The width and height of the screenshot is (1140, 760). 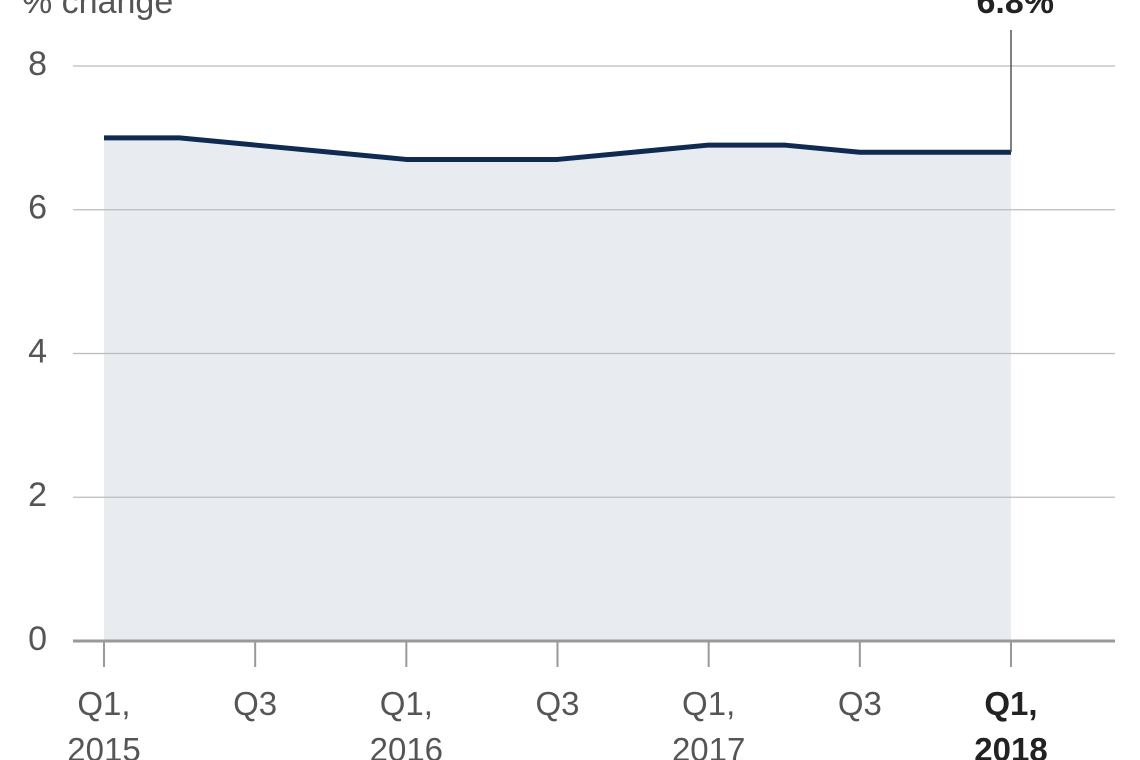 I want to click on x-tick-label: Q1, 2017, so click(x=708, y=722).